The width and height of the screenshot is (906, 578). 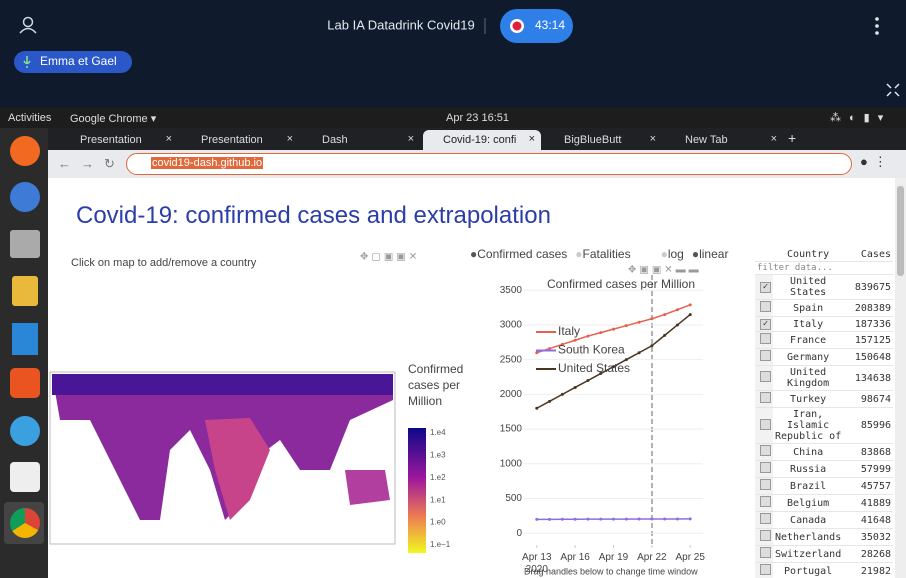 I want to click on table-row: Iran, Islamic Republic of 85996, so click(x=824, y=425).